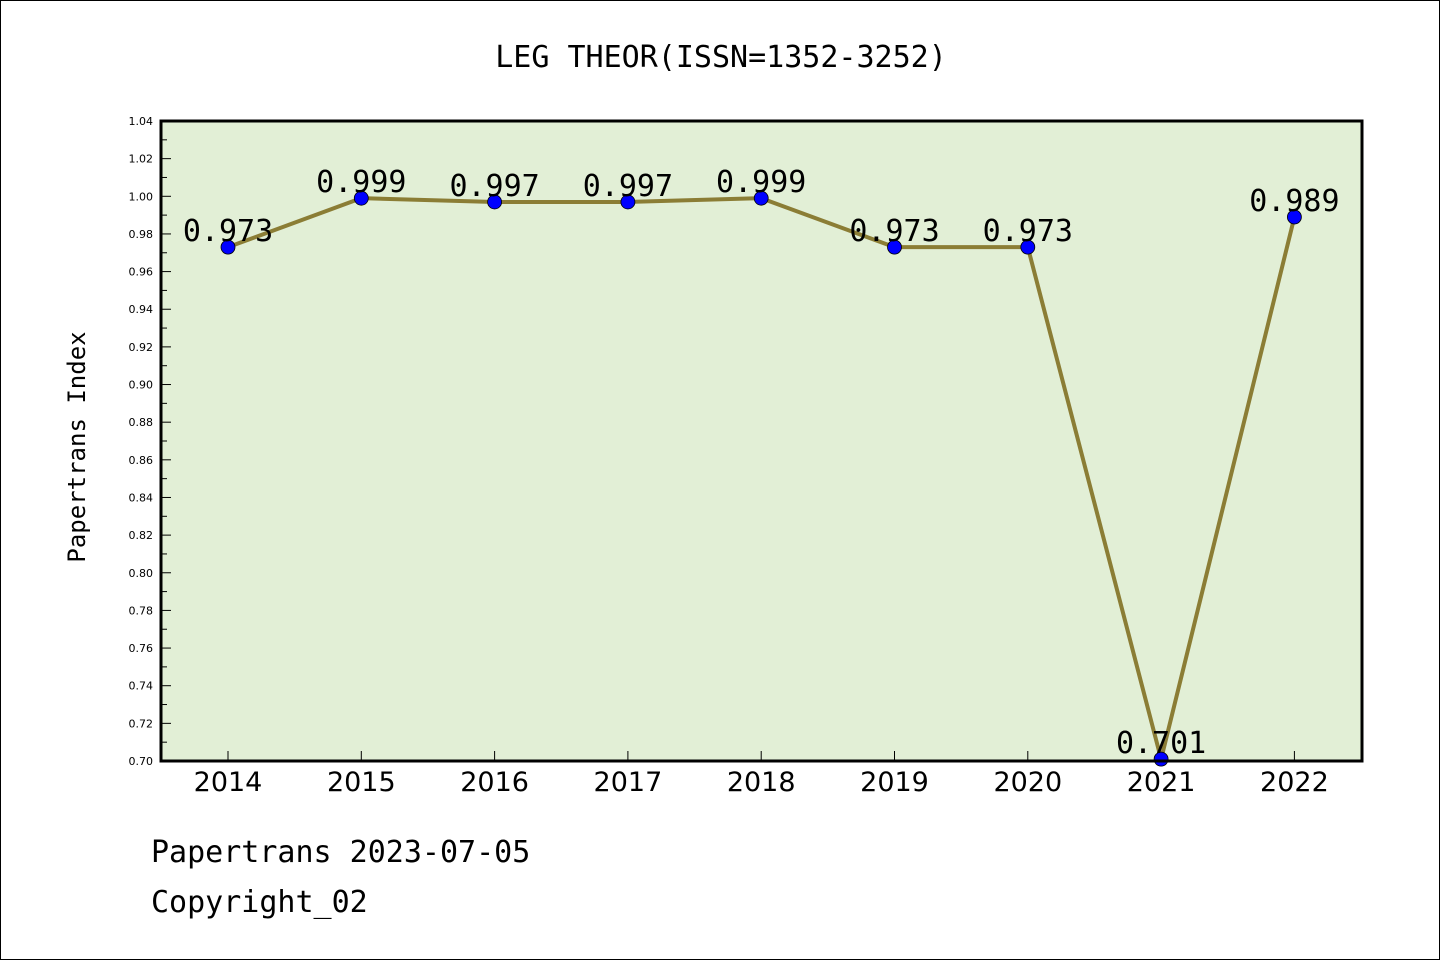 The image size is (1440, 961). I want to click on y-tick-label: 0.78, so click(141, 610).